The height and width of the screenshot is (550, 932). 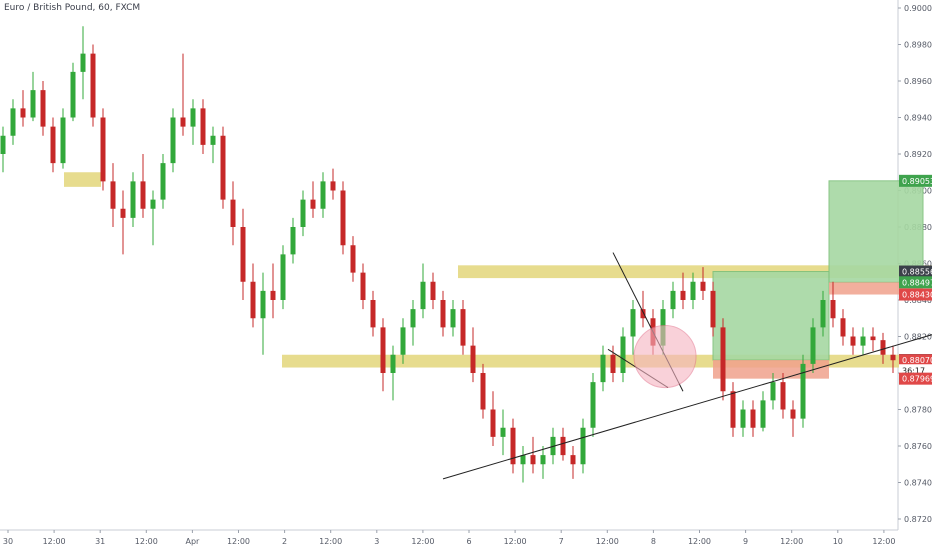 I want to click on x-tick-label: 31, so click(x=100, y=541).